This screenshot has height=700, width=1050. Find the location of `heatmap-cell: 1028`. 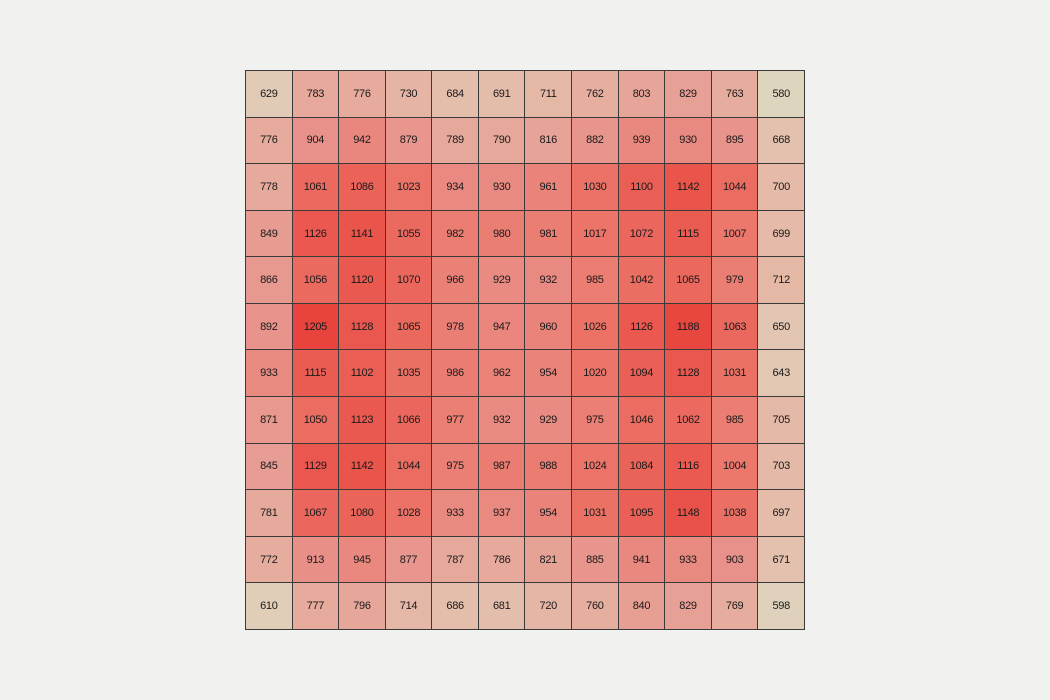

heatmap-cell: 1028 is located at coordinates (409, 513).